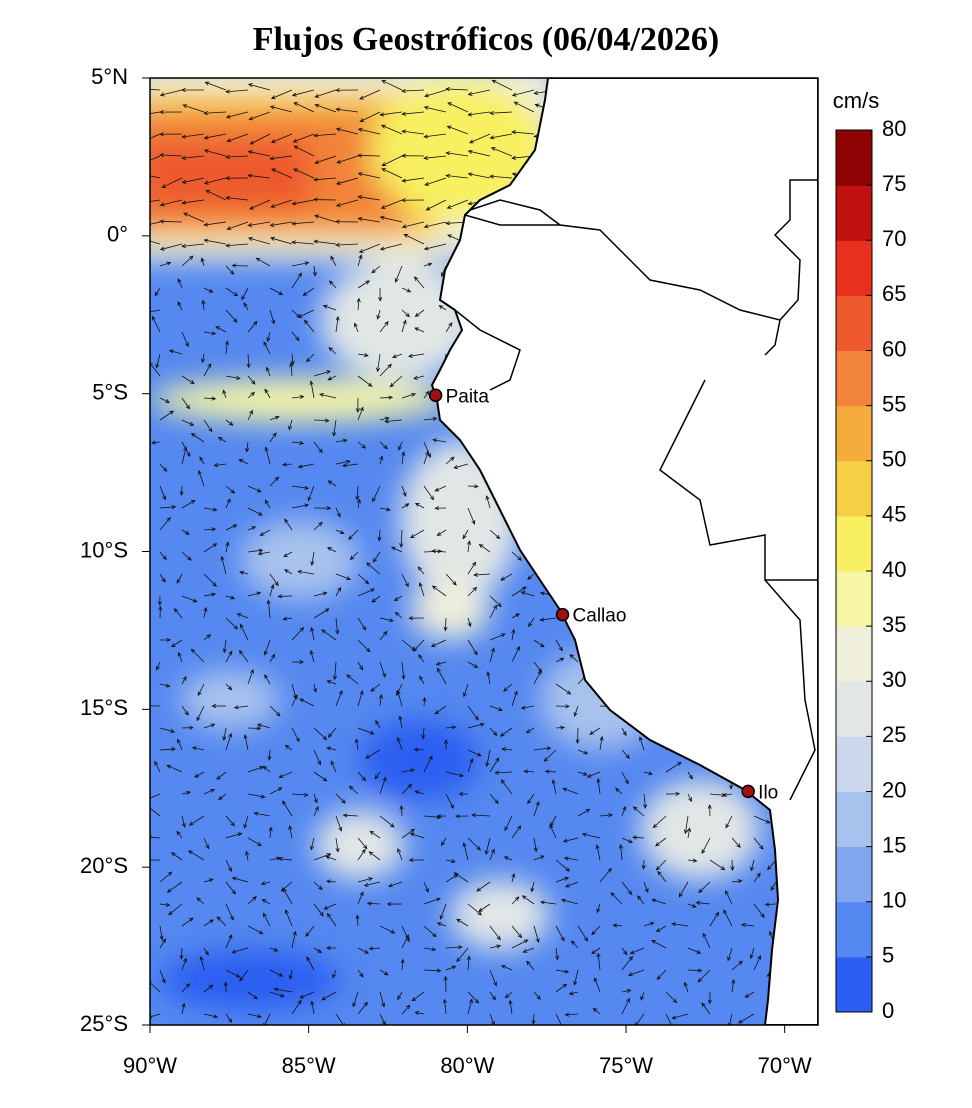 The image size is (972, 1108). I want to click on colorbar-tick-label: 30, so click(894, 679).